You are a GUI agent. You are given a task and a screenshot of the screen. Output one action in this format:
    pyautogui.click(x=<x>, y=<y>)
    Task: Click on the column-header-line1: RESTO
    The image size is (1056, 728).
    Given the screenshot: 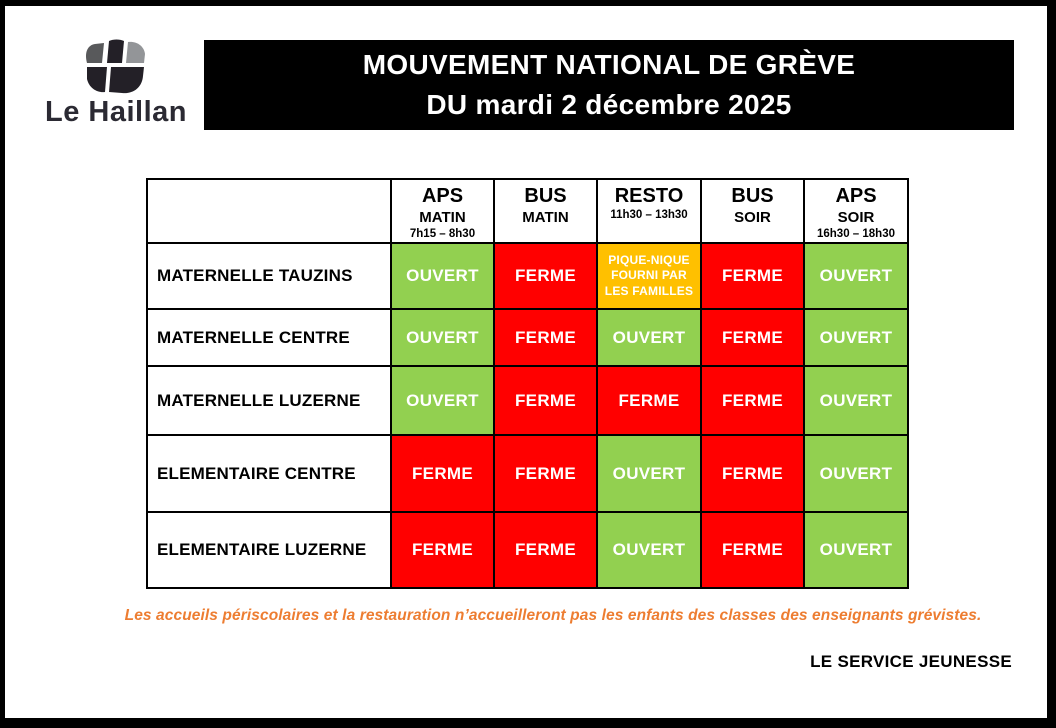 What is the action you would take?
    pyautogui.click(x=649, y=196)
    